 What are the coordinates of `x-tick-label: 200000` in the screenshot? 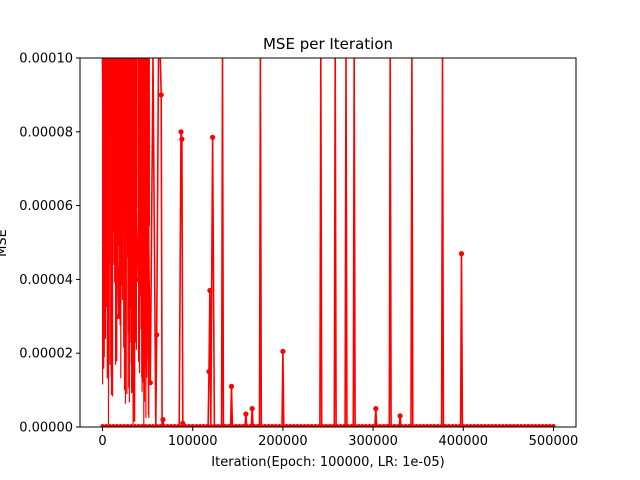 It's located at (283, 441).